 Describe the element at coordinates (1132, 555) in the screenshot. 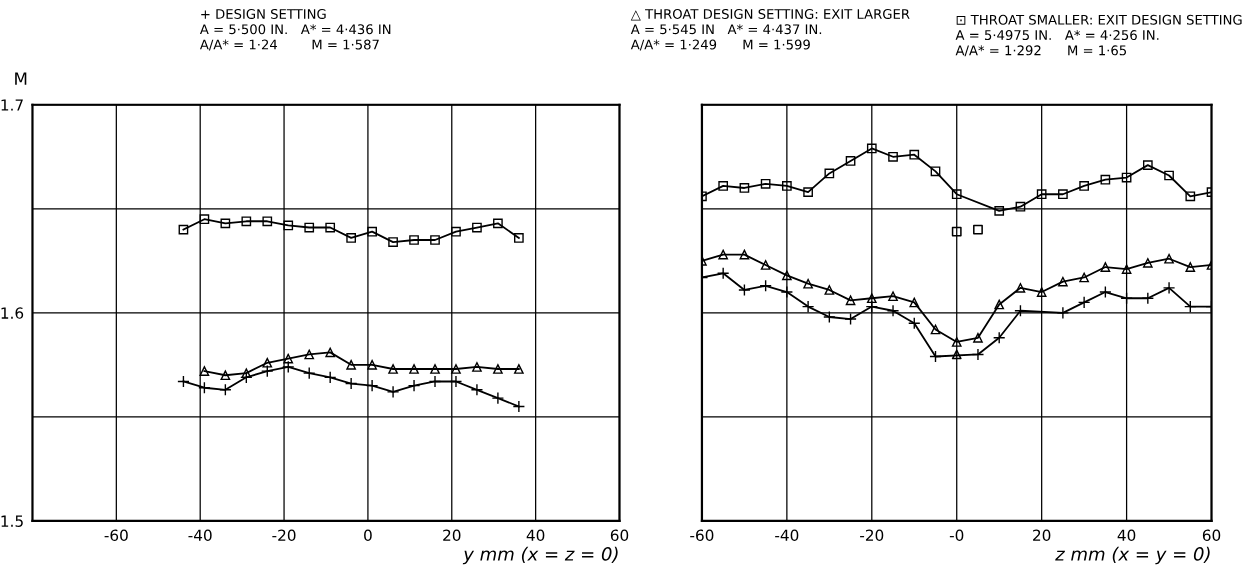

I see `x-axis-title: z mm (x = y = 0)` at that location.